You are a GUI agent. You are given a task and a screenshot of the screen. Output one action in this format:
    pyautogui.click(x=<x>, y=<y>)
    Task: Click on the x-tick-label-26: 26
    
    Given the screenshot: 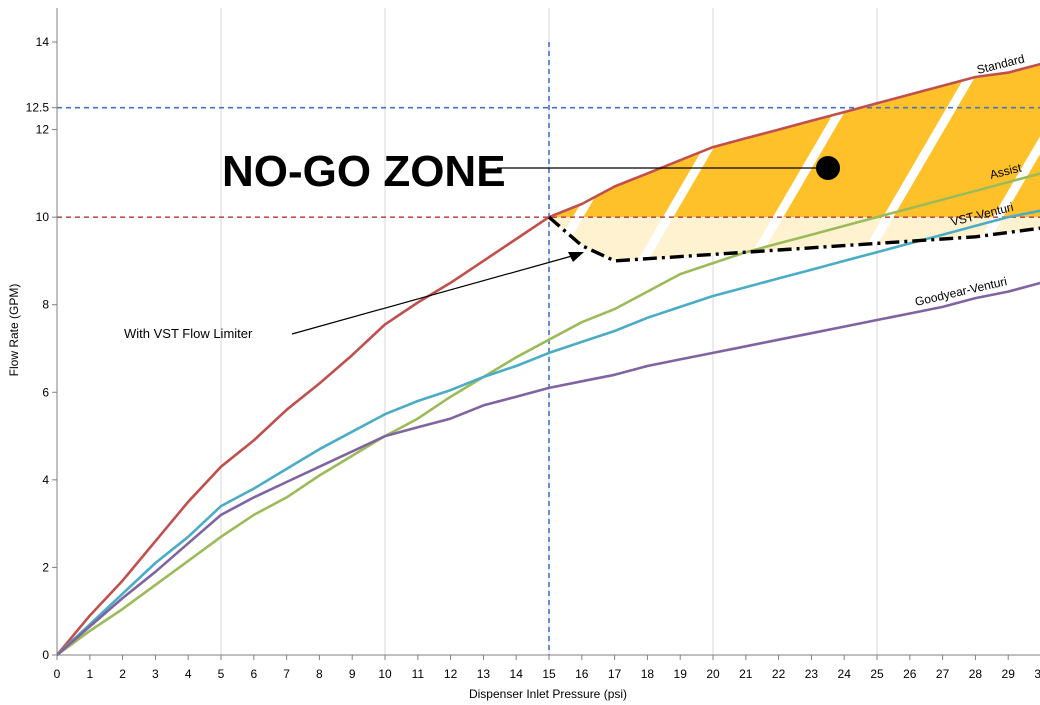 What is the action you would take?
    pyautogui.click(x=910, y=674)
    